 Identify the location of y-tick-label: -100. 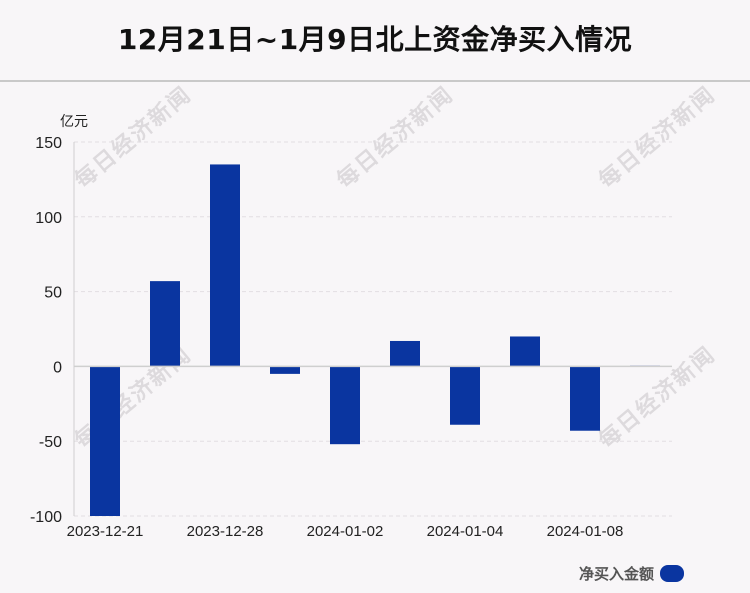
(46, 517).